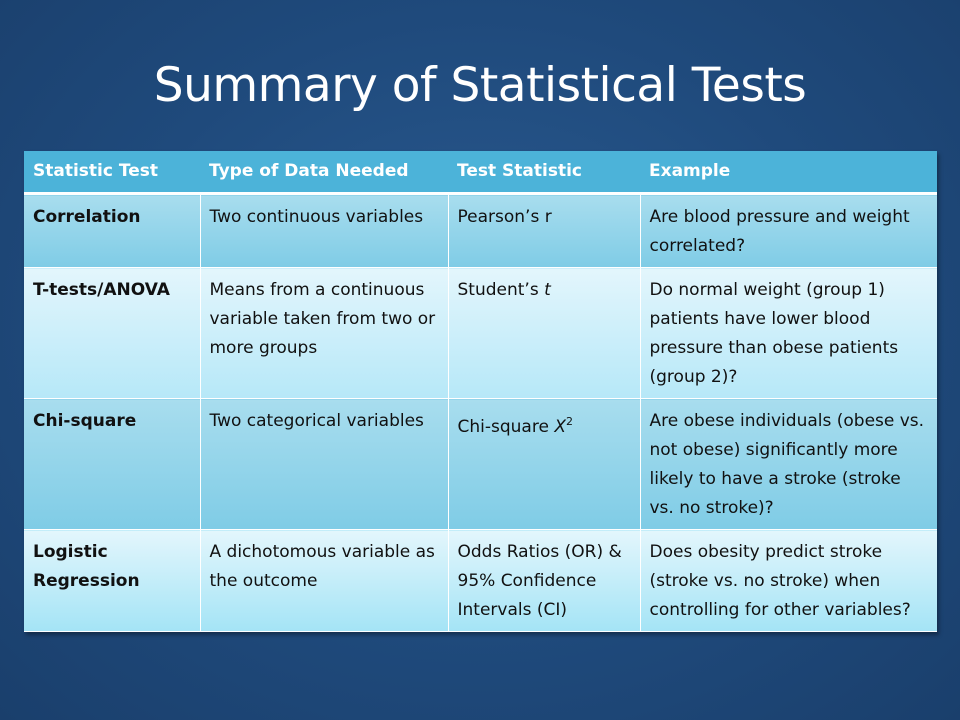 This screenshot has width=960, height=720. I want to click on cell-test: Chi-square, so click(112, 464).